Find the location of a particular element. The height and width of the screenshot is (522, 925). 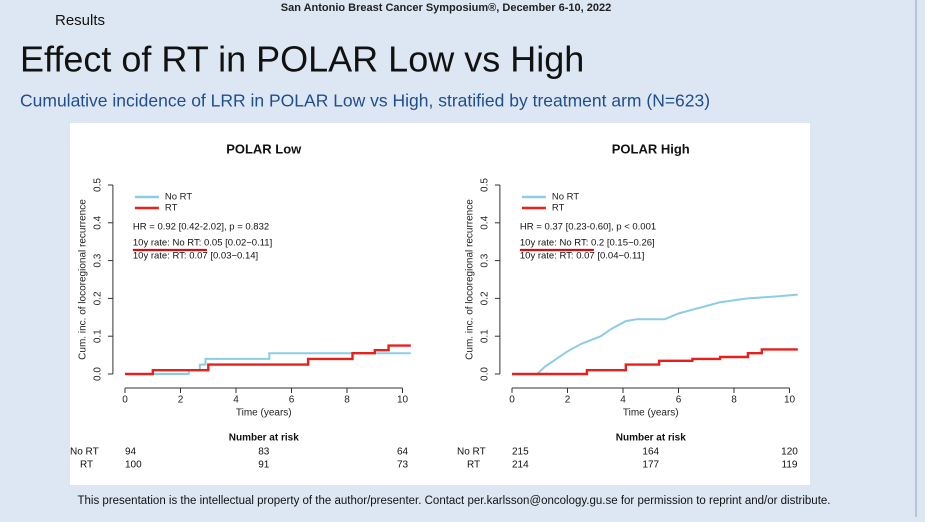

risk-value: 214 is located at coordinates (520, 465).